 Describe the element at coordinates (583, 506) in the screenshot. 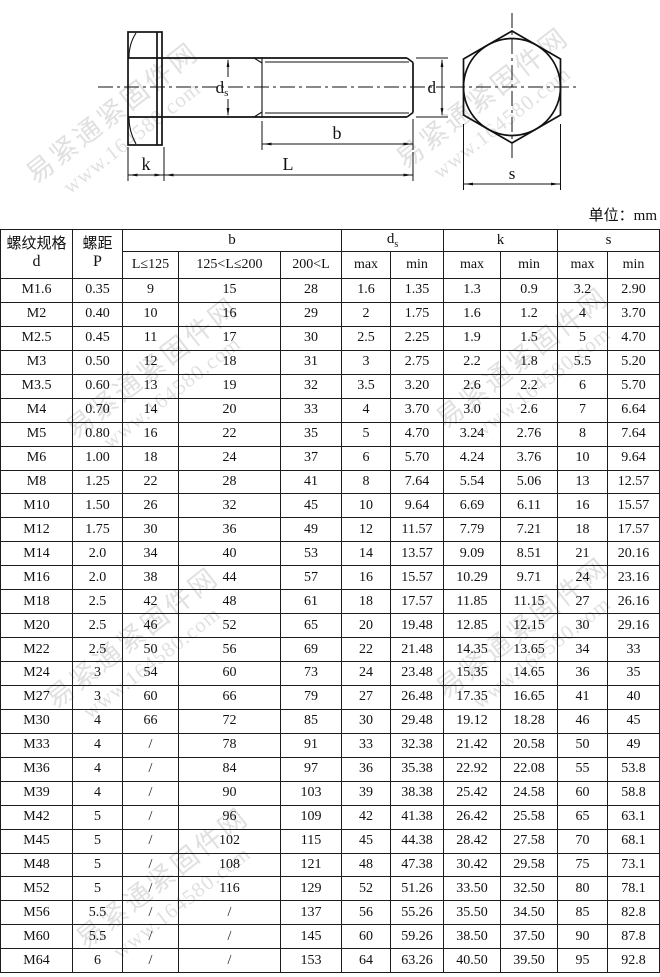

I see `value-cell: 16` at that location.